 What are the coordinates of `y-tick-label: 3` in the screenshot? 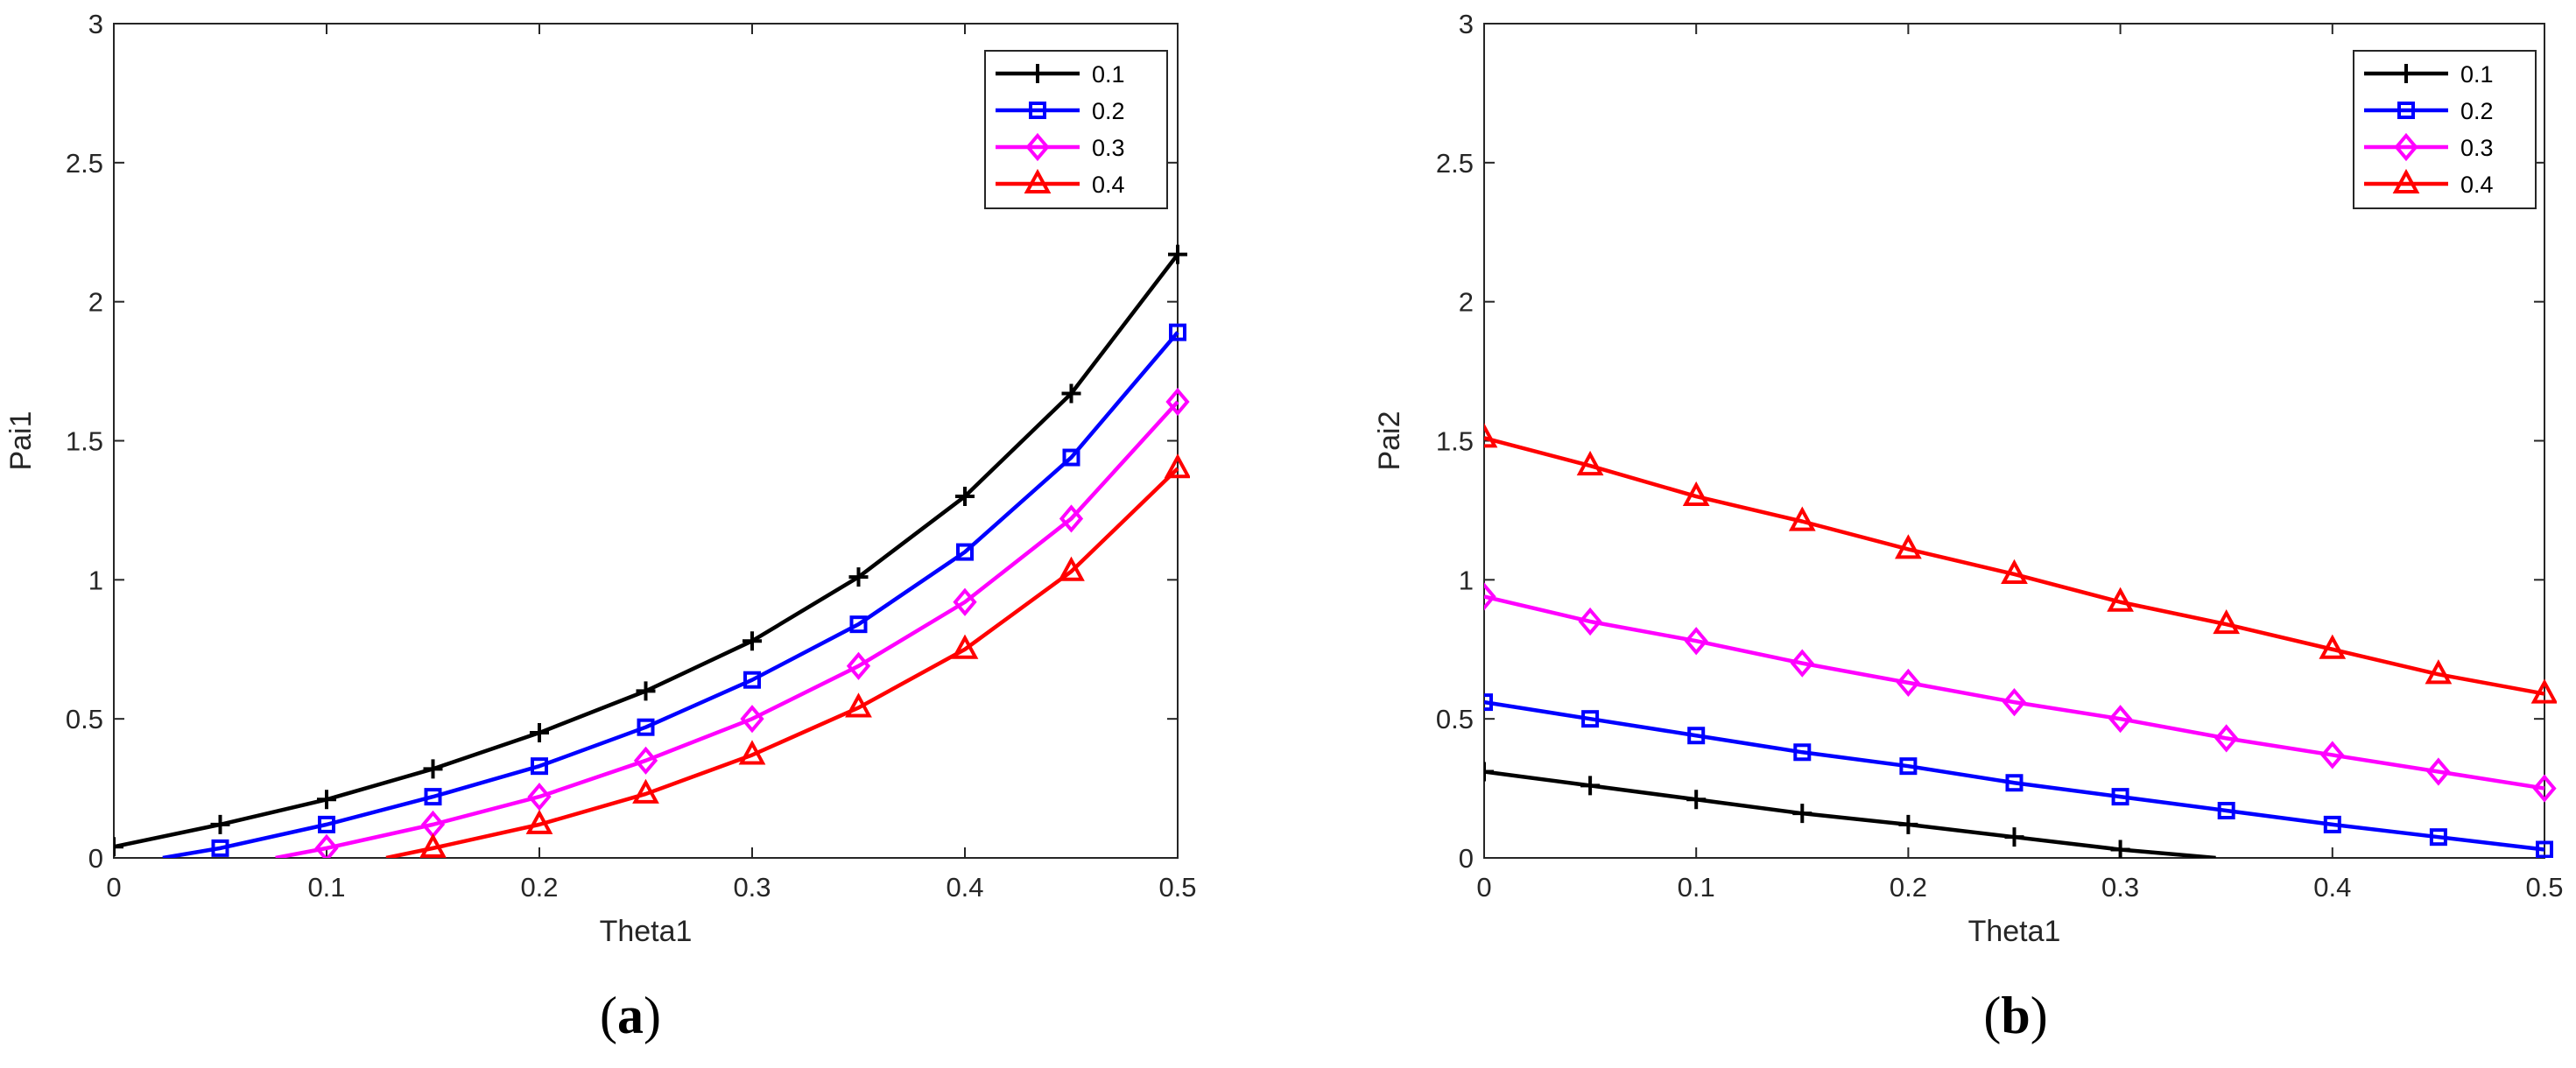 It's located at (95, 24).